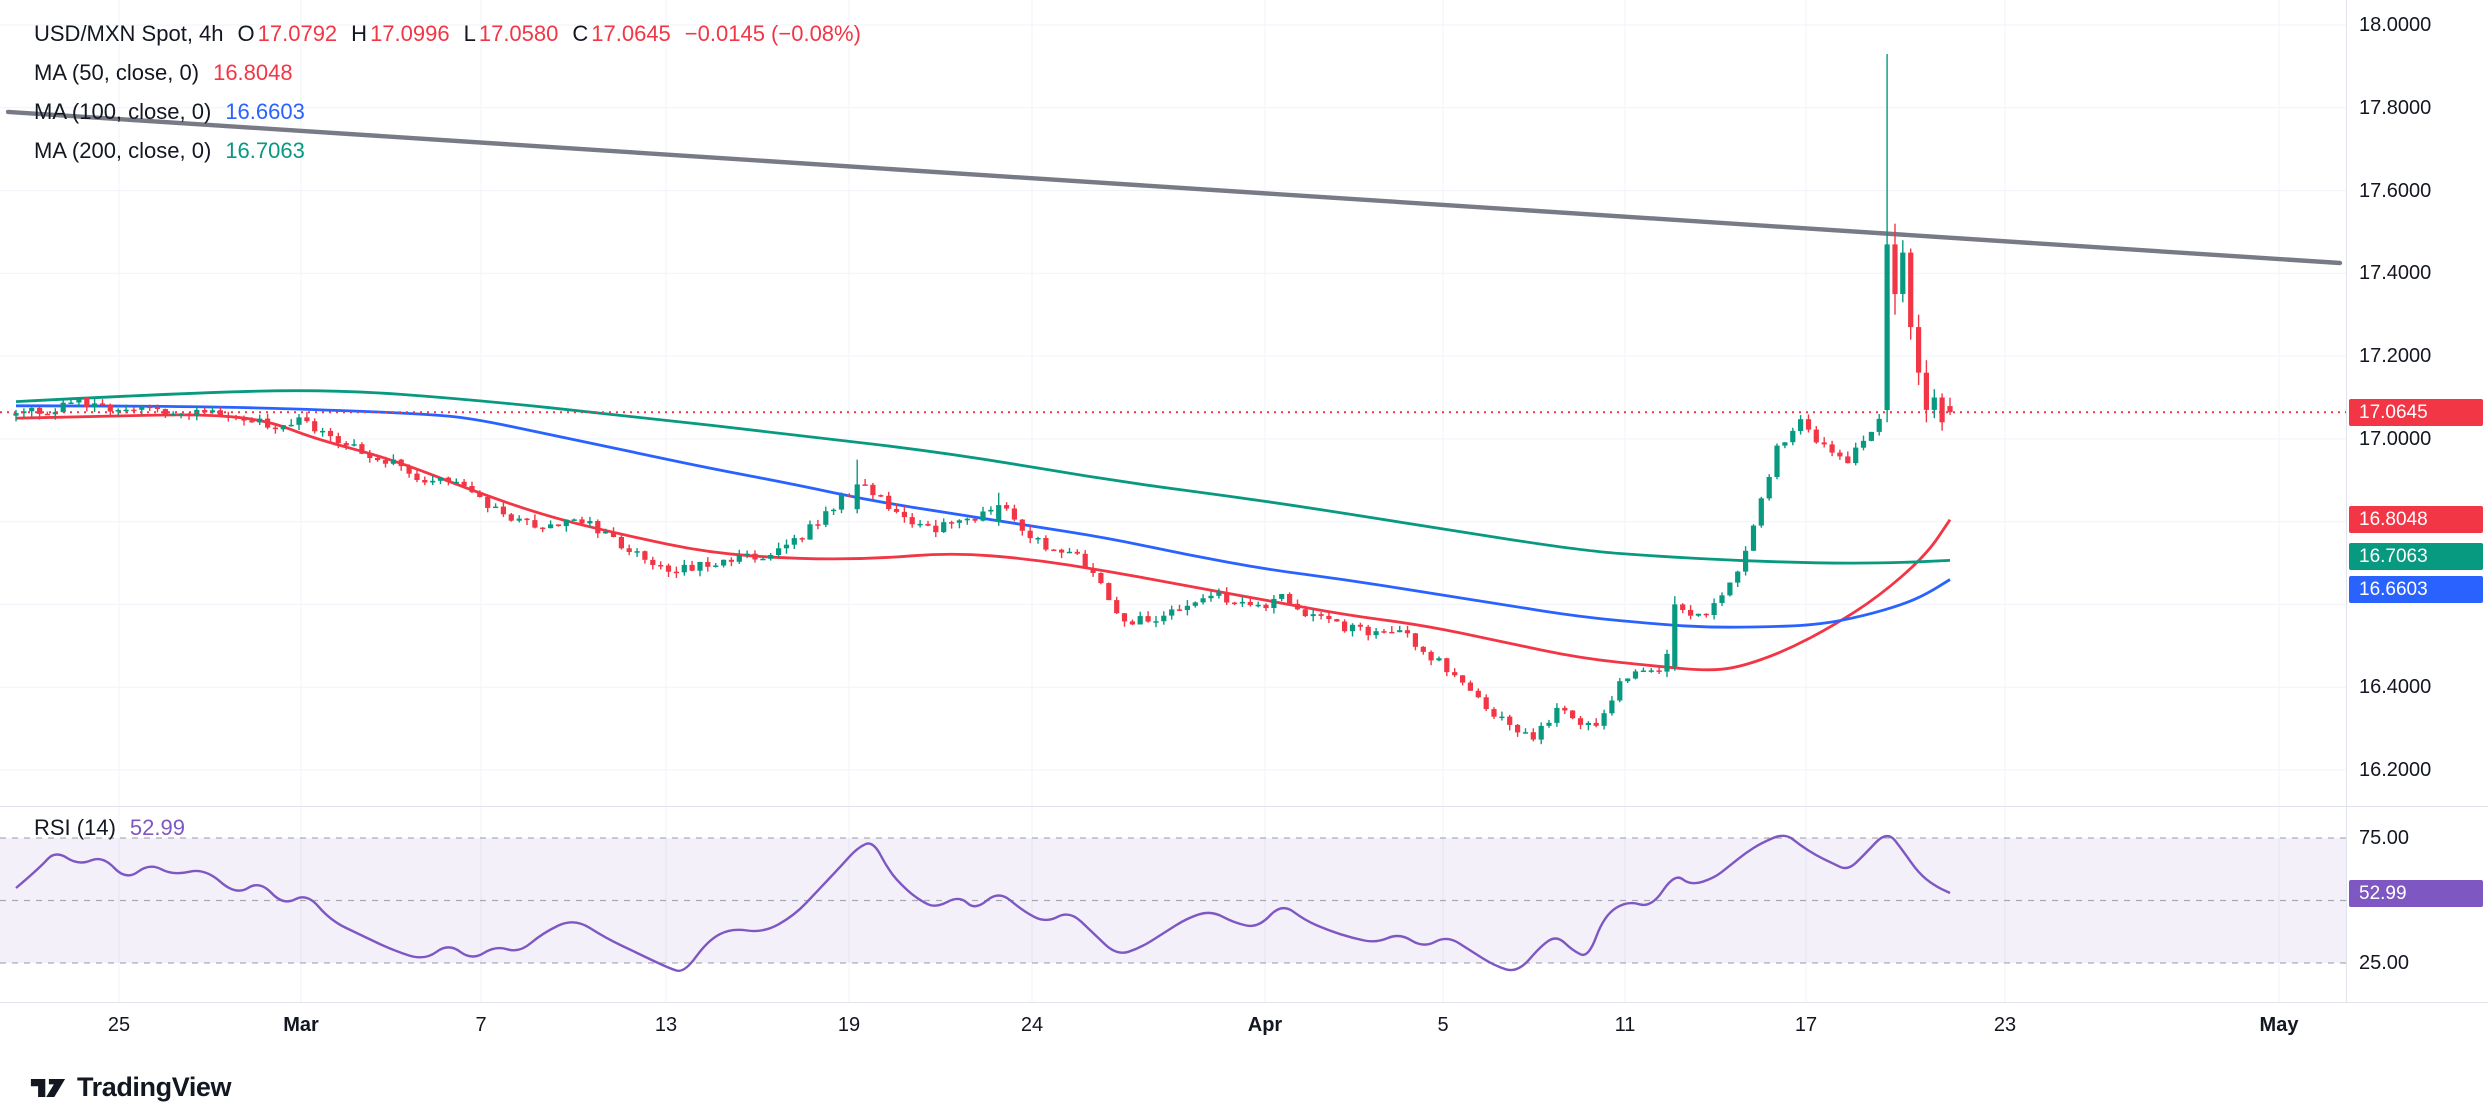 Image resolution: width=2488 pixels, height=1118 pixels. Describe the element at coordinates (265, 111) in the screenshot. I see `ma-value: 16.6603` at that location.